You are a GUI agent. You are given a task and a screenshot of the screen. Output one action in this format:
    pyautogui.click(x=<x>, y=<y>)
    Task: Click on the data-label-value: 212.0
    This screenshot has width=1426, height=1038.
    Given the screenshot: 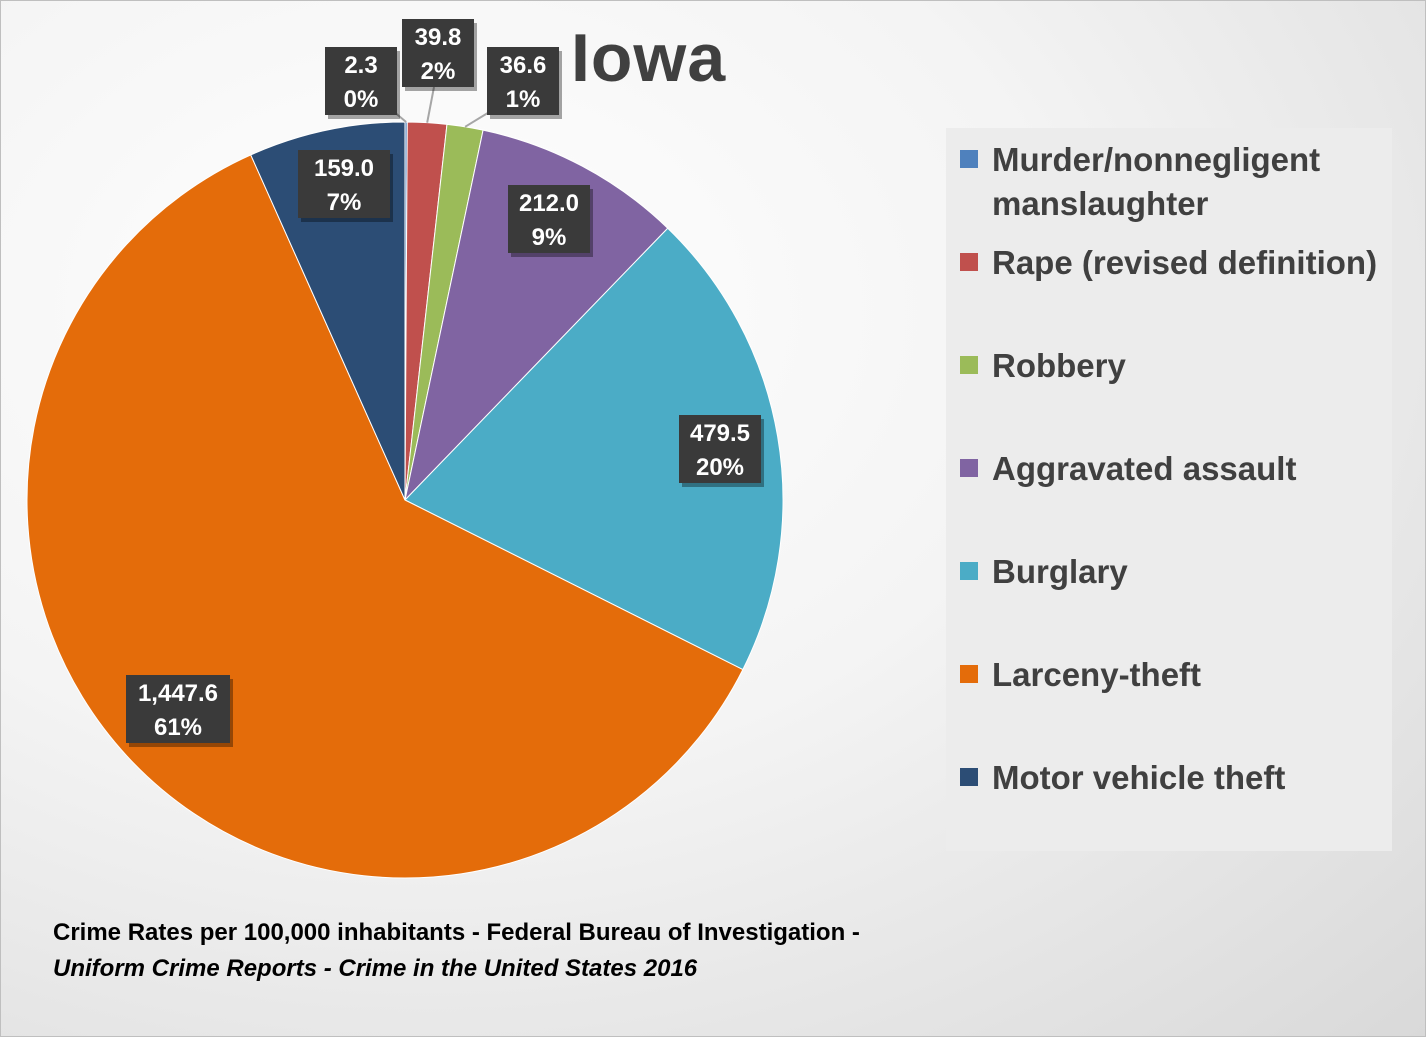 What is the action you would take?
    pyautogui.click(x=549, y=203)
    